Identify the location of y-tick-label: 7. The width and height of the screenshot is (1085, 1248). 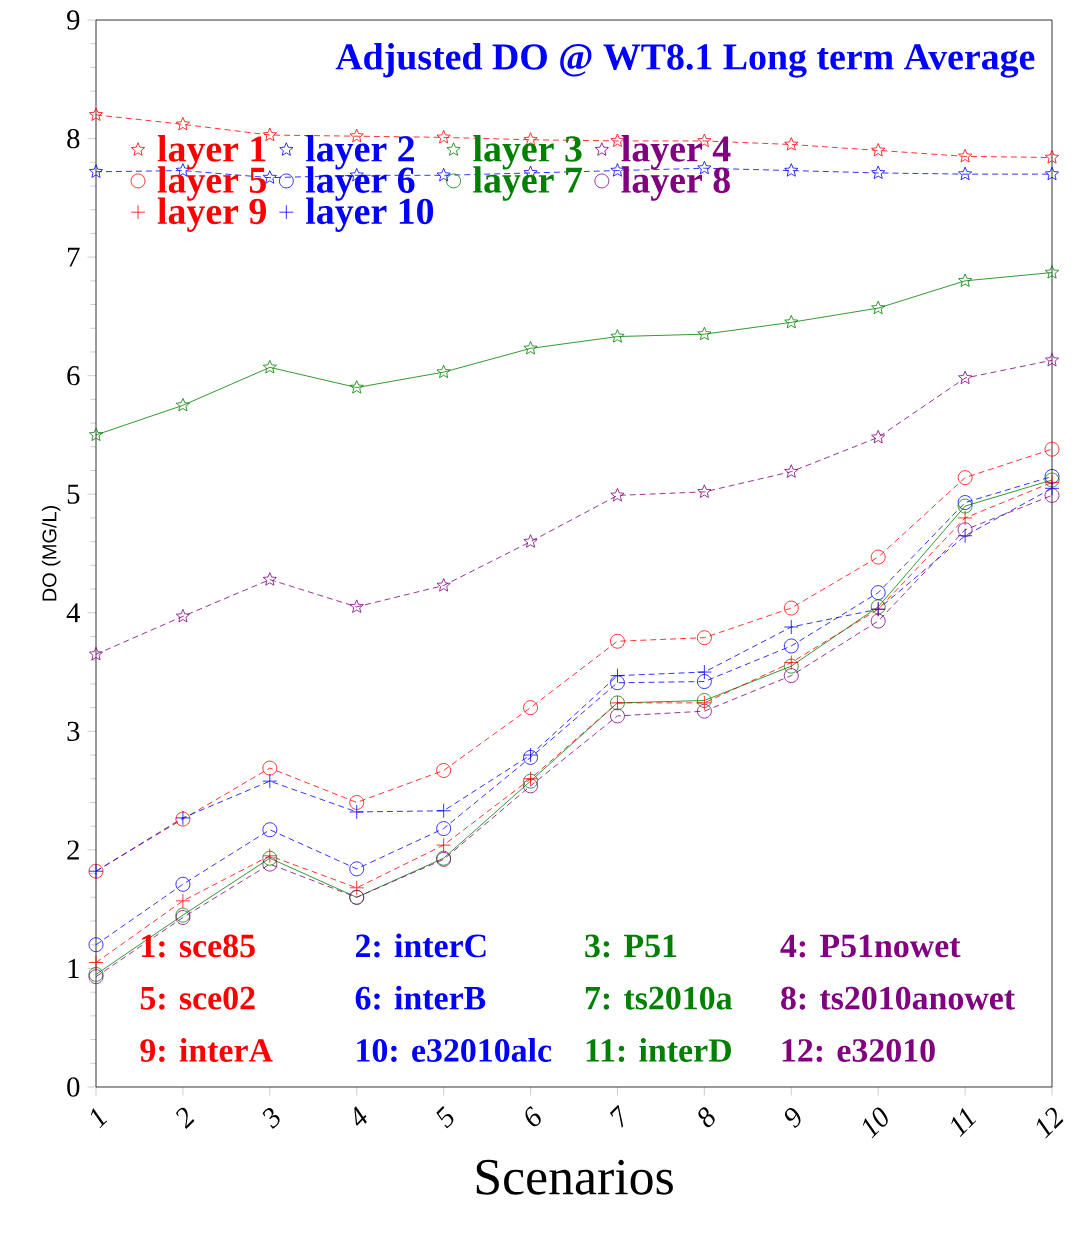
(74, 257).